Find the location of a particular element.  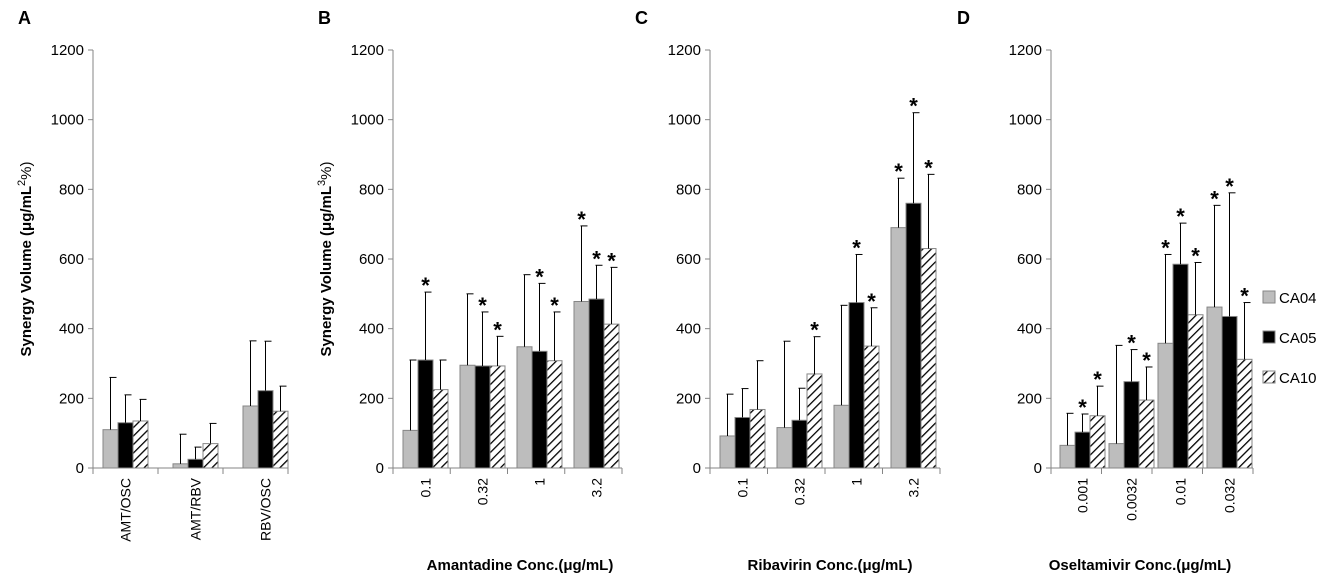

y-axis-label: Synergy Volume (μg/mL3%) is located at coordinates (325, 258).